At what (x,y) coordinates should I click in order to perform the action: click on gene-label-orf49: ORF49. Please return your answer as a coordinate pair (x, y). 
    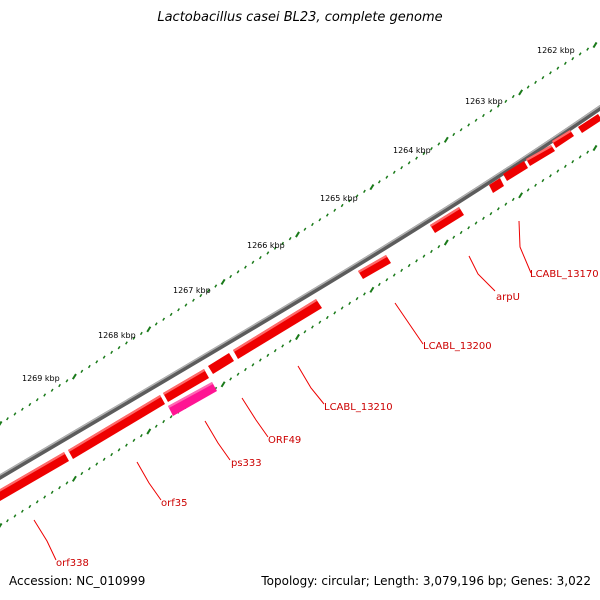
    Looking at the image, I should click on (284, 440).